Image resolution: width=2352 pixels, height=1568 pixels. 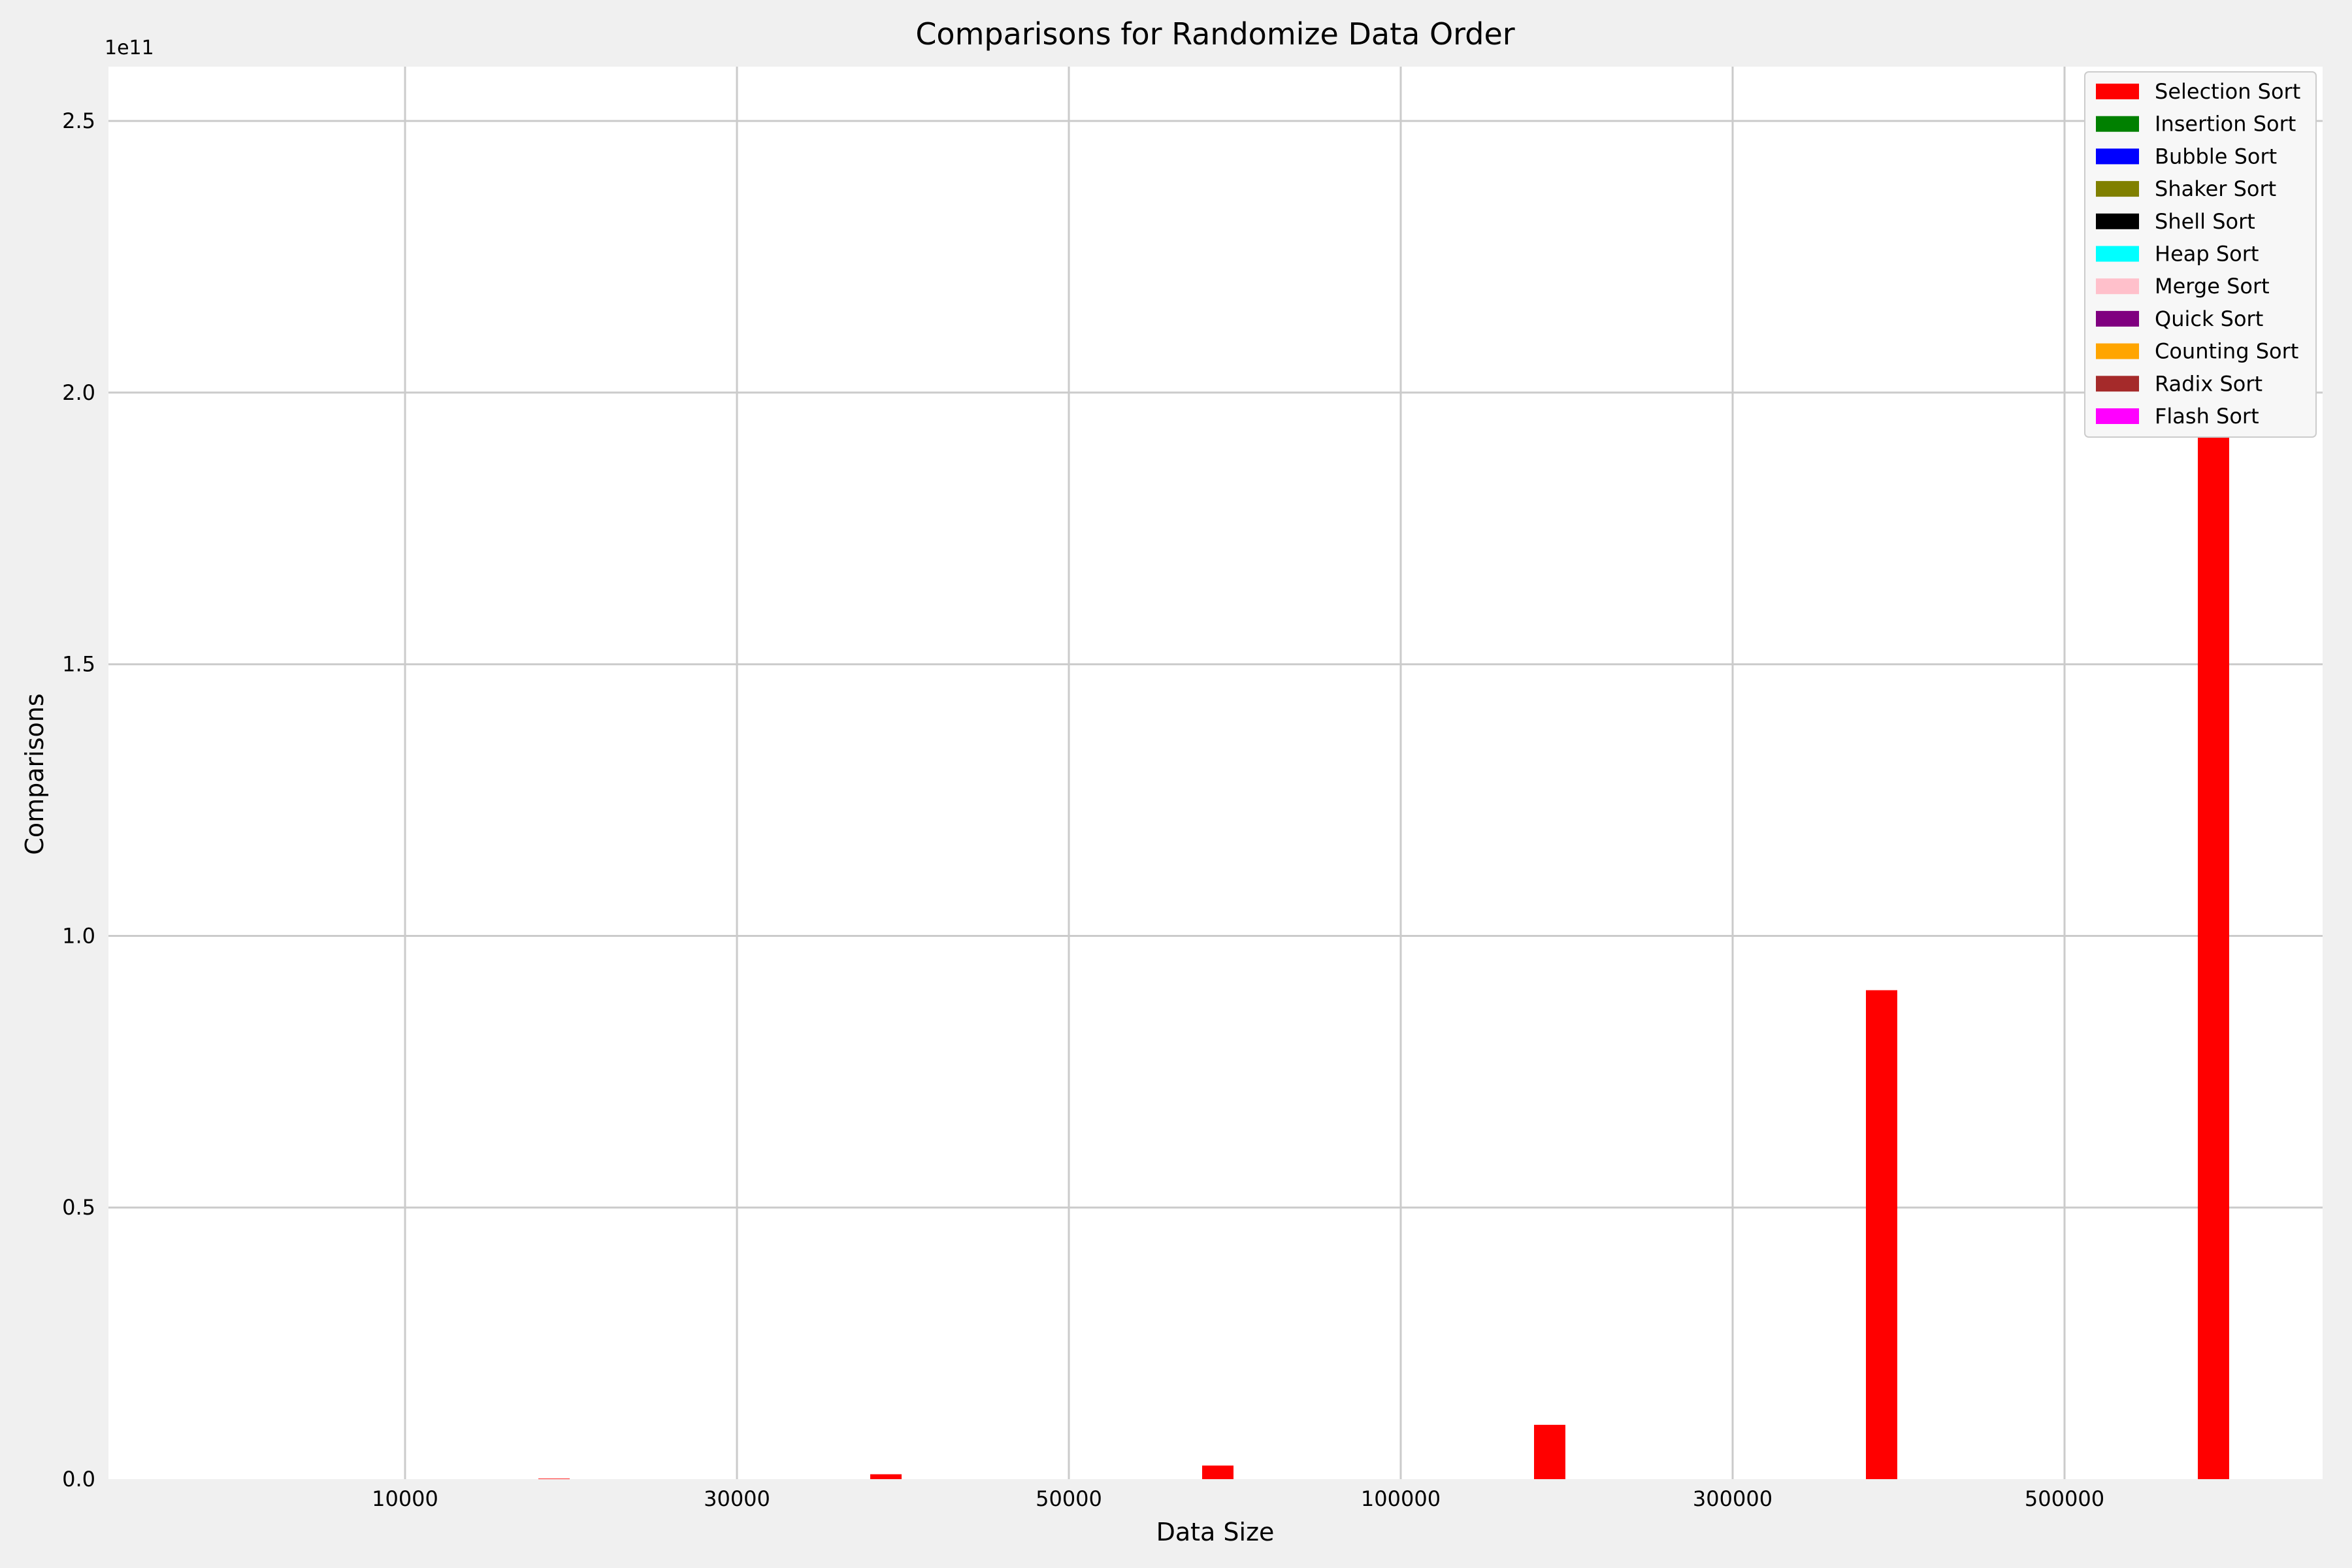 I want to click on legend-label: Radix Sort, so click(x=2208, y=383).